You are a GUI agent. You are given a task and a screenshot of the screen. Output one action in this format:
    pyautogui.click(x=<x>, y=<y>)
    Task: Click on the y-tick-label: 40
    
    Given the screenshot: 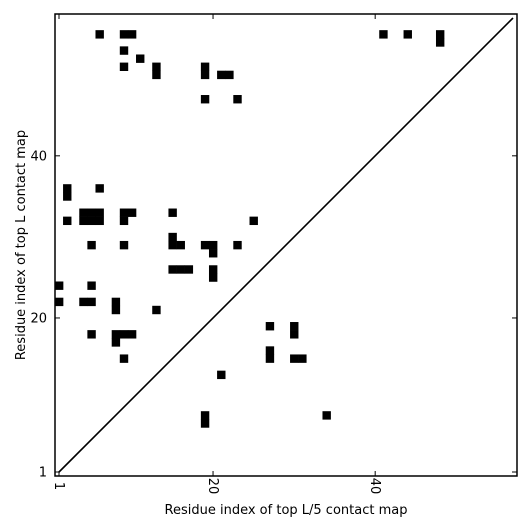 What is the action you would take?
    pyautogui.click(x=38, y=156)
    